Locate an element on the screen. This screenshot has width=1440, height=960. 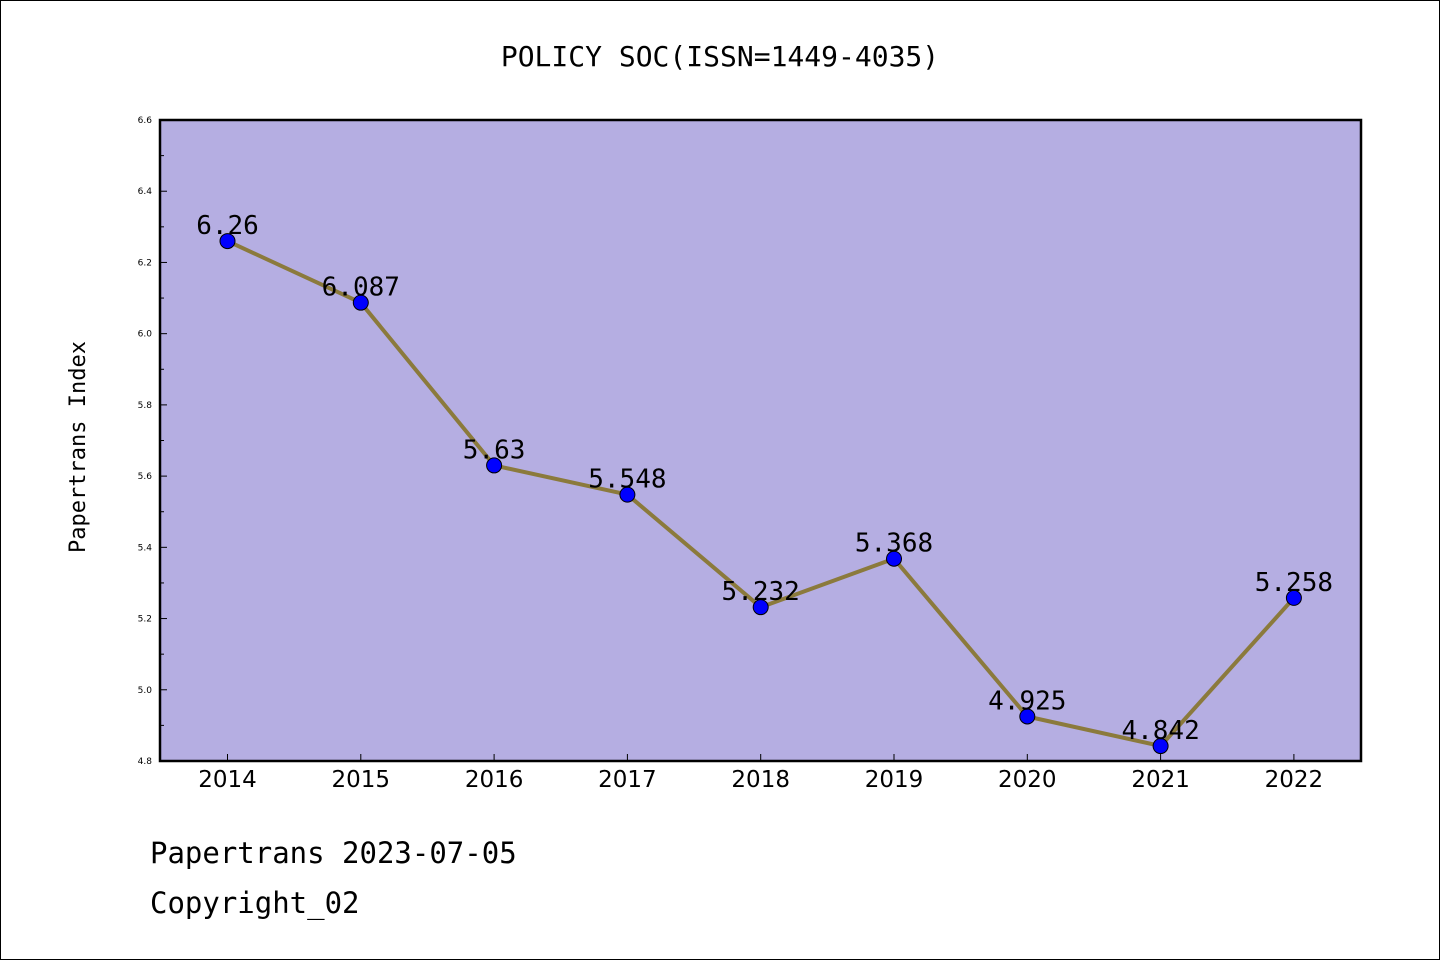
data-label: 4.842 is located at coordinates (1160, 731).